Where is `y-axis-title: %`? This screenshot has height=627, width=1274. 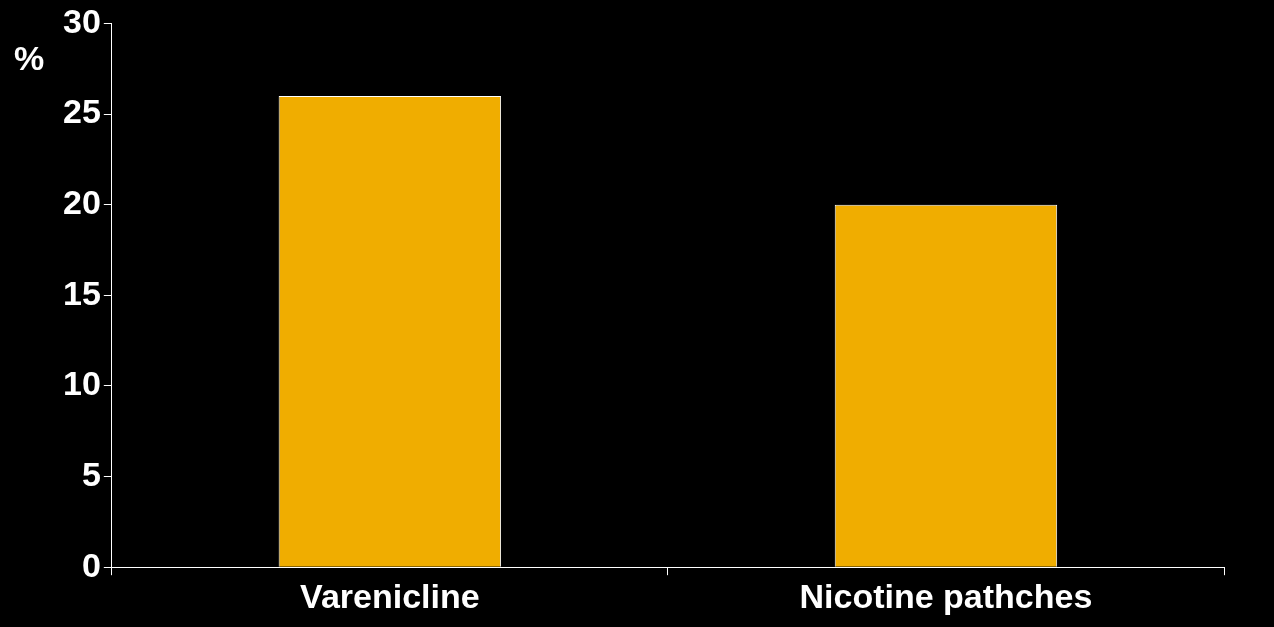
y-axis-title: % is located at coordinates (29, 58).